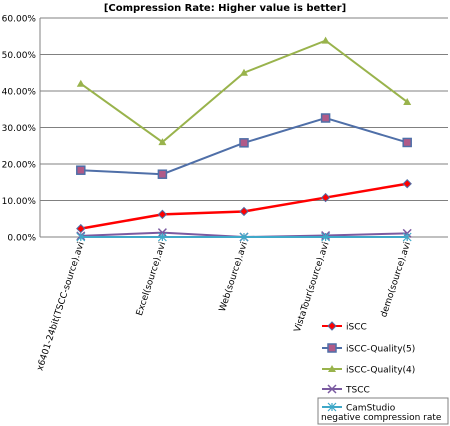  What do you see at coordinates (19, 56) in the screenshot?
I see `y-tick-label: 50.00%` at bounding box center [19, 56].